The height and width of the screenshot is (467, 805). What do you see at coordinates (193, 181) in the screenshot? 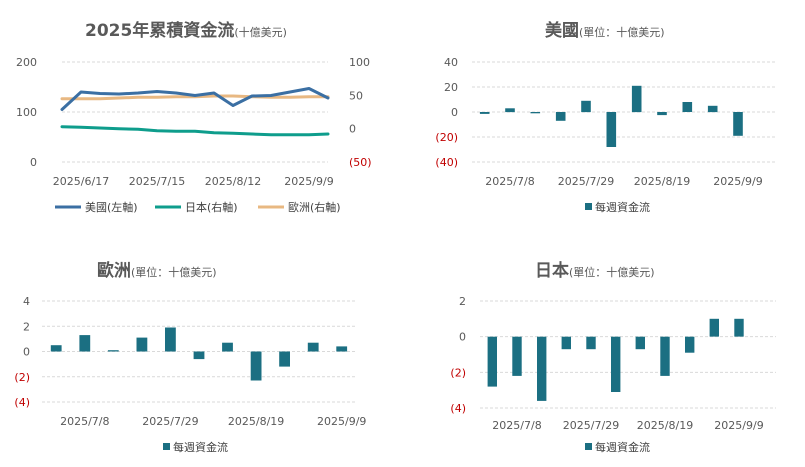
I see `cumulative-x-axis: 2025/6/17 2025/7/15 2025/8/12 2025/9/9` at bounding box center [193, 181].